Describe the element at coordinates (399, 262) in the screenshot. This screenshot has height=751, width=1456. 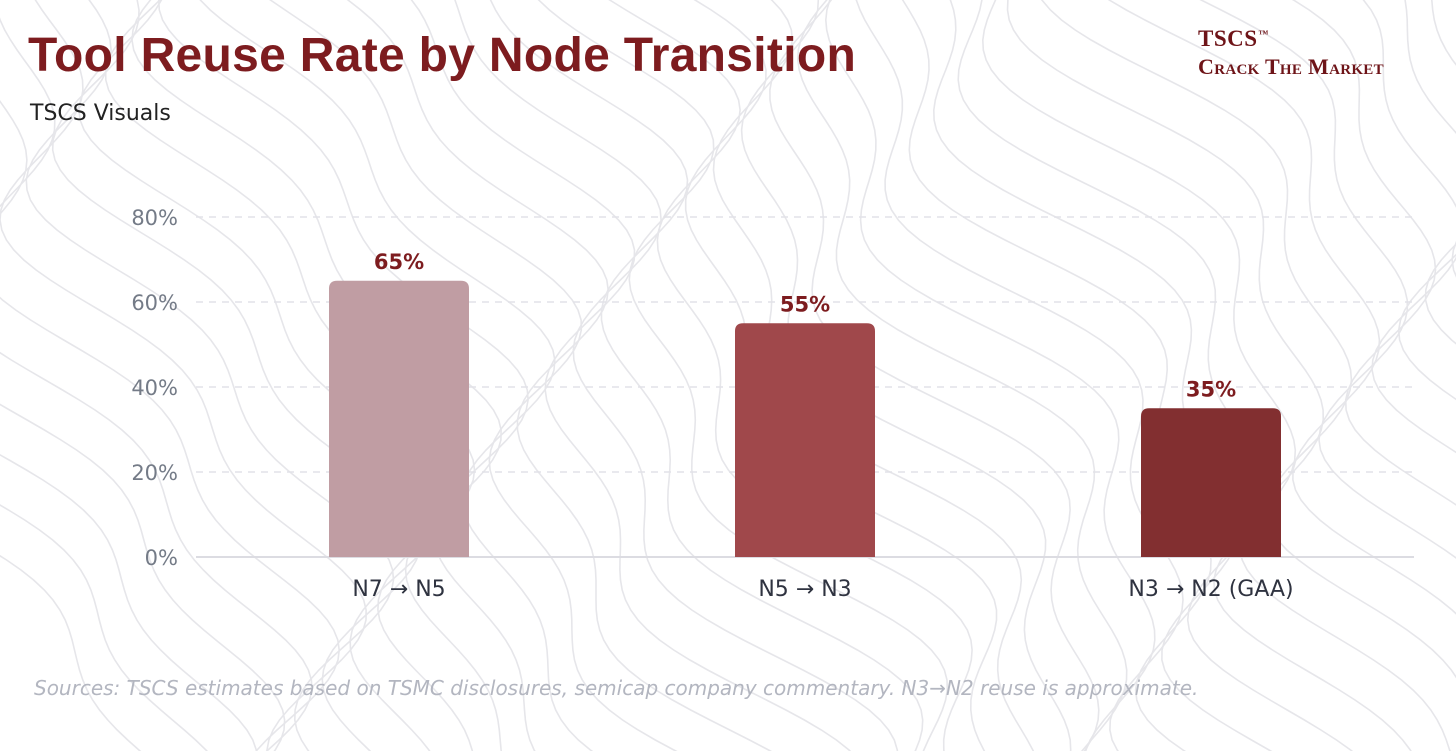
I see `bar-value-label: 65%` at that location.